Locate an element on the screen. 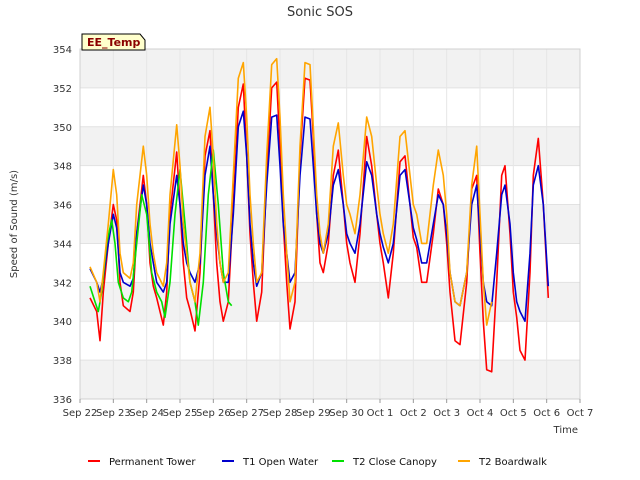 The height and width of the screenshot is (480, 640). badge-box is located at coordinates (113, 42).